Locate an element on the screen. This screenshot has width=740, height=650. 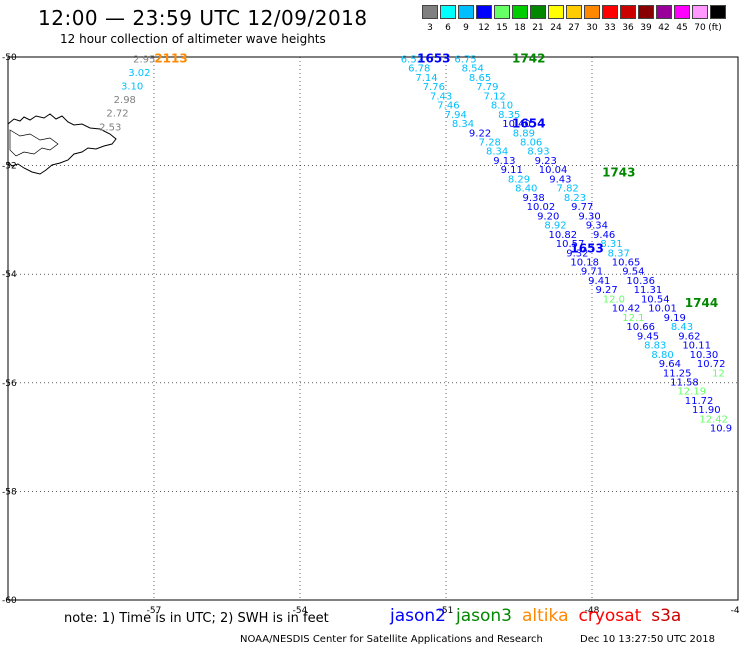
longitude-tick-label: -51 is located at coordinates (446, 611).